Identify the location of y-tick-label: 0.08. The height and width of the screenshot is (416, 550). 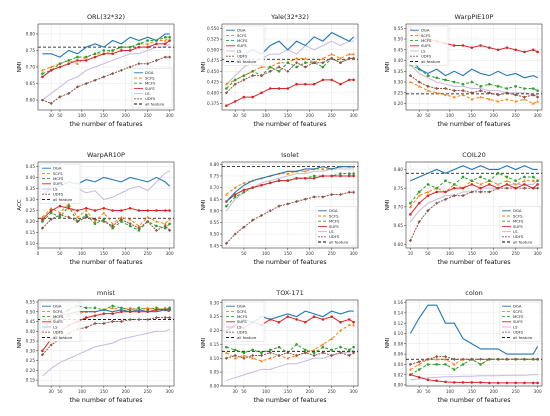
(399, 343).